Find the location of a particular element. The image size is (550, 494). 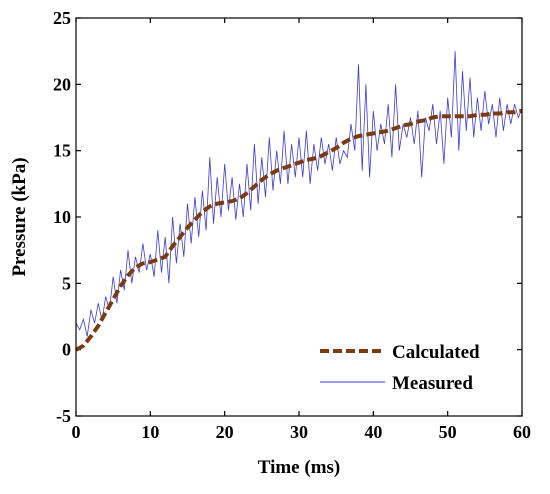

legend-label-calculated: Calculated is located at coordinates (436, 352).